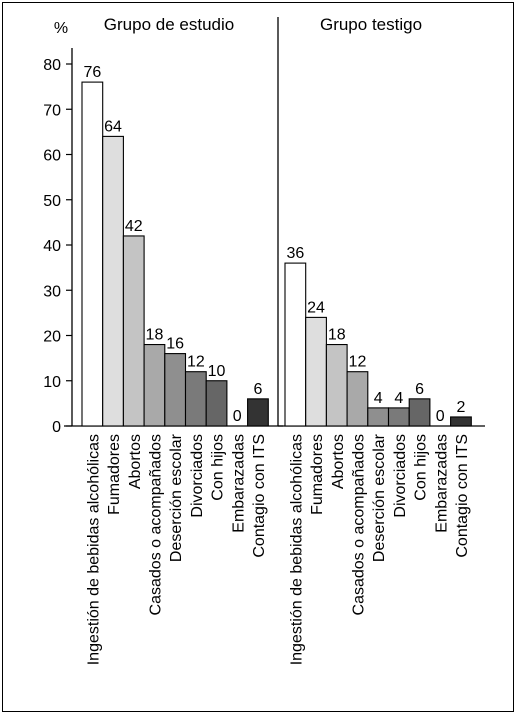 The image size is (518, 716). I want to click on y-tick-label: 50, so click(52, 201).